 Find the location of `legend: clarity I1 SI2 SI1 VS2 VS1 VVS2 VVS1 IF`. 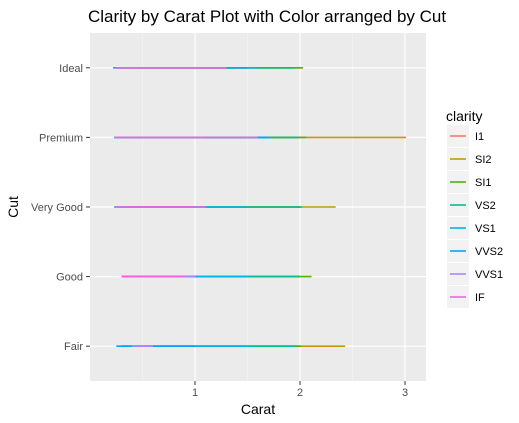

legend: clarity I1 SI2 SI1 VS2 VS1 VVS2 VVS1 IF is located at coordinates (474, 208).